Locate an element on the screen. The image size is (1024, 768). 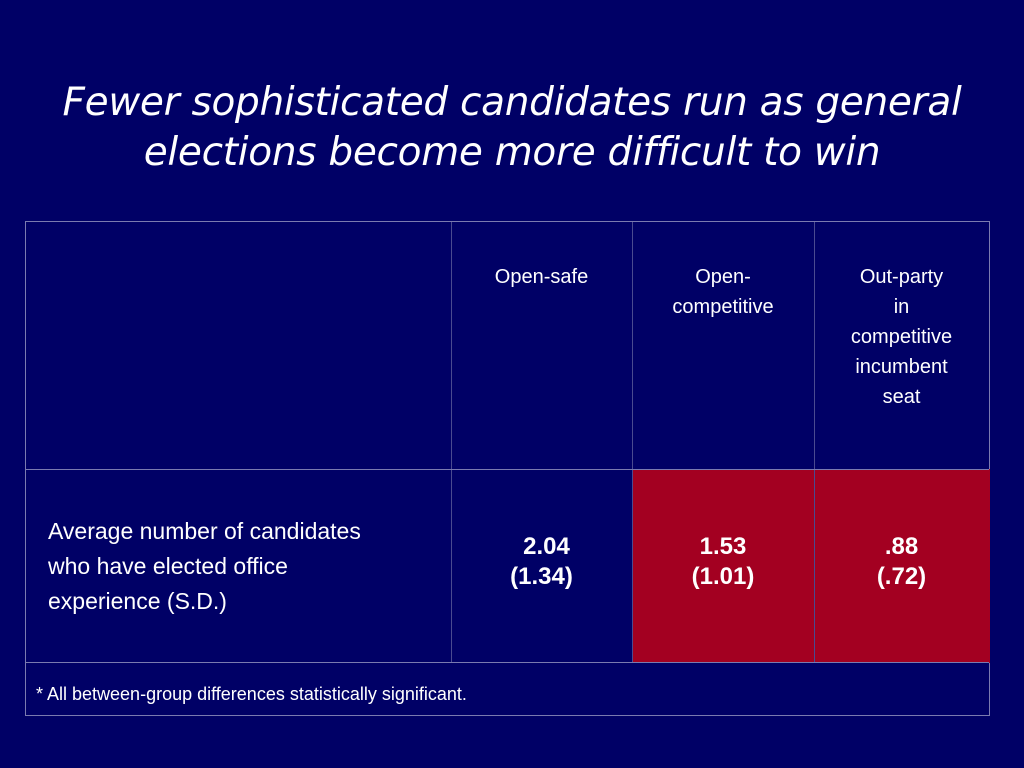
highlight-cell-open-competitive is located at coordinates (723, 566).